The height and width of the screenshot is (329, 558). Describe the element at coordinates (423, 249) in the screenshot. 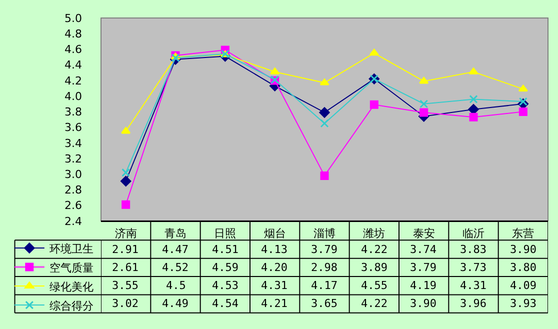

I see `data-label: 3.74` at that location.